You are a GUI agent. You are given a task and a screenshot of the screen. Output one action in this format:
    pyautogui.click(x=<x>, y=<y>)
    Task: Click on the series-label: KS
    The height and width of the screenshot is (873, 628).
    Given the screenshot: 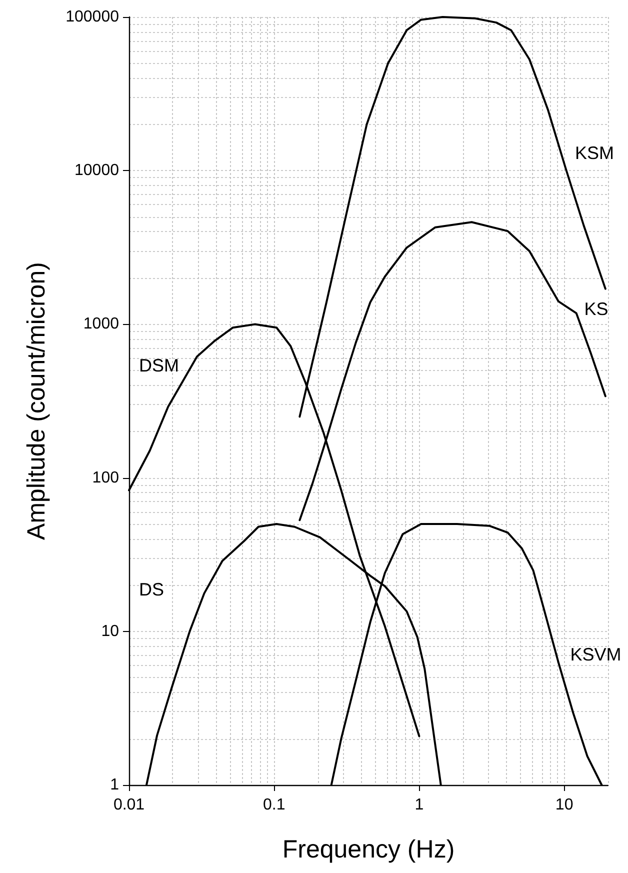 What is the action you would take?
    pyautogui.click(x=596, y=309)
    